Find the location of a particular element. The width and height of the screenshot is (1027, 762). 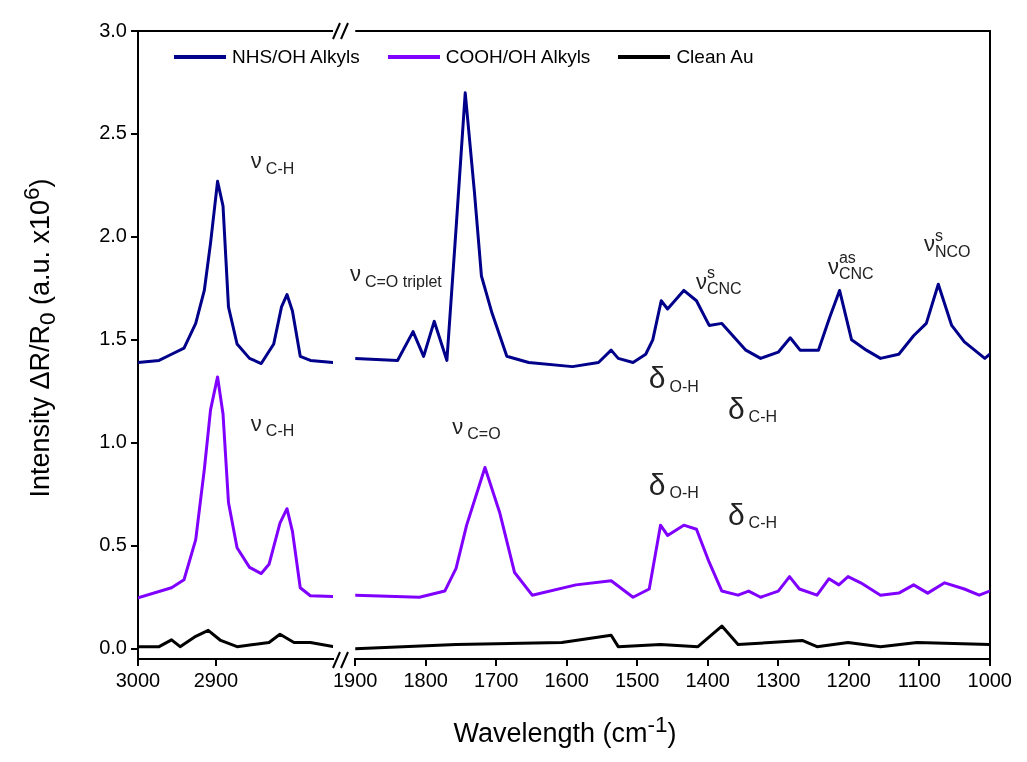

y-tick-label: 1.5 is located at coordinates (113, 338).